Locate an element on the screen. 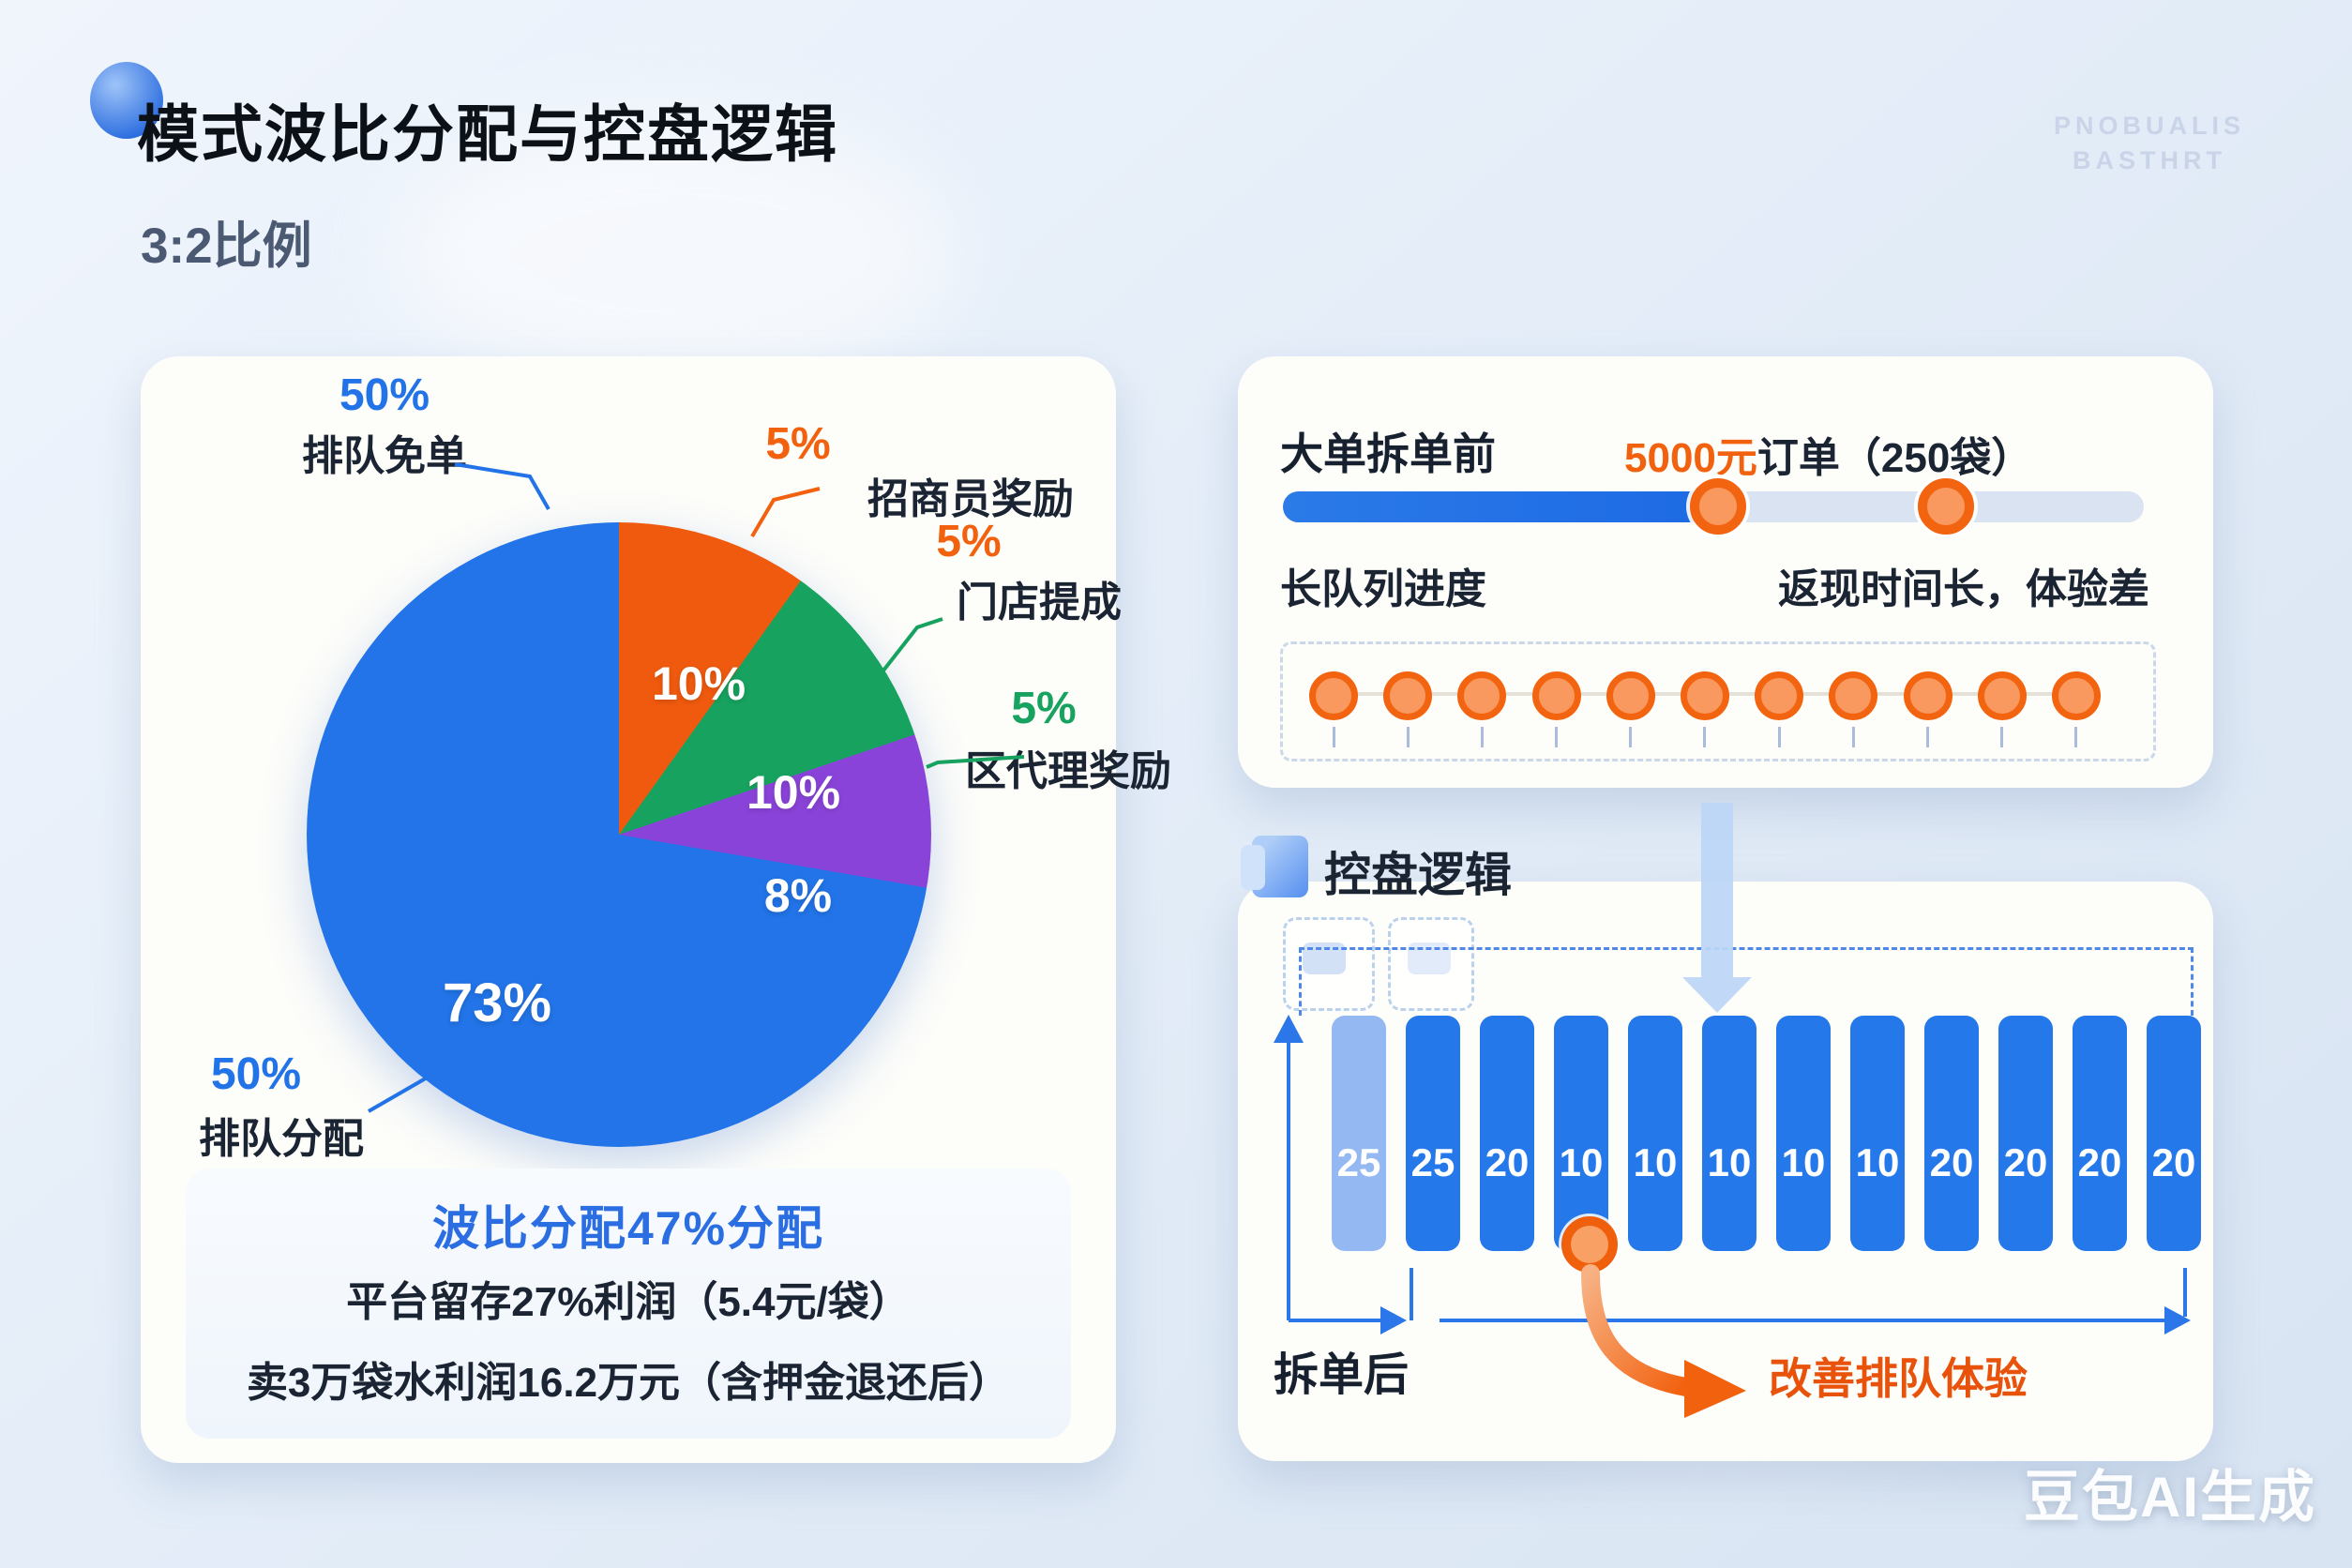 This screenshot has height=1568, width=2352. callout-label-queue-alloc: 排队分配 is located at coordinates (281, 1139).